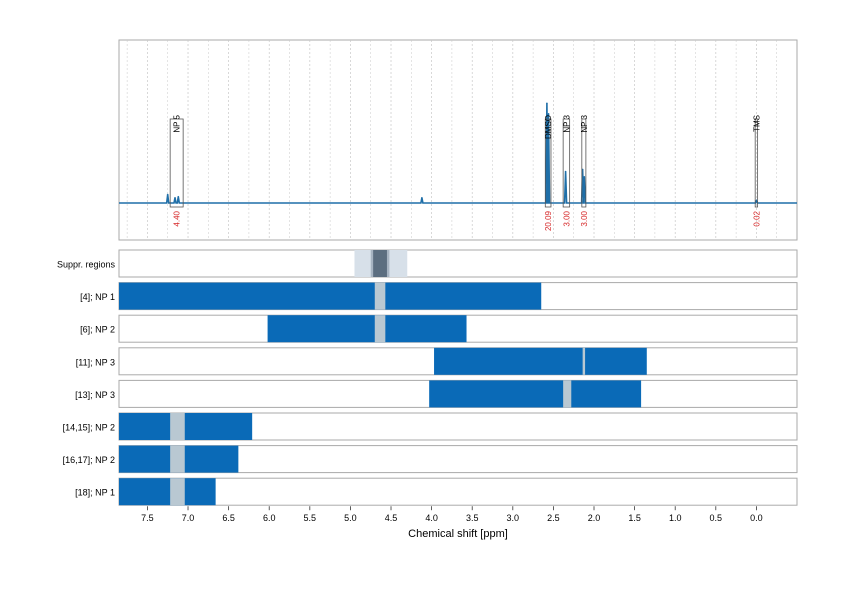 The image size is (842, 595). Describe the element at coordinates (269, 518) in the screenshot. I see `x-tick-label: 6.0` at that location.